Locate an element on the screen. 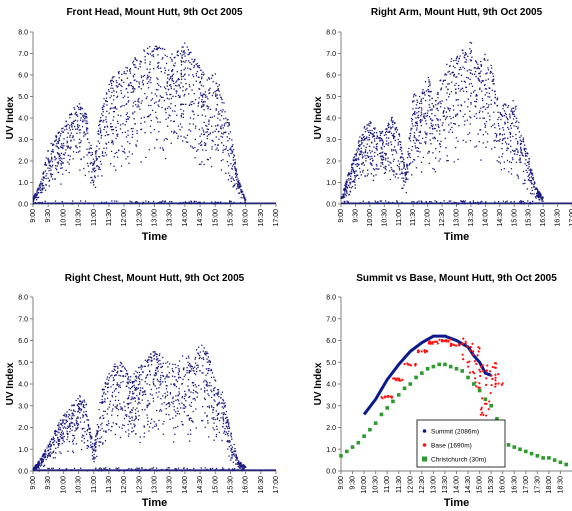  y-tick-label: 1.0 is located at coordinates (331, 450).